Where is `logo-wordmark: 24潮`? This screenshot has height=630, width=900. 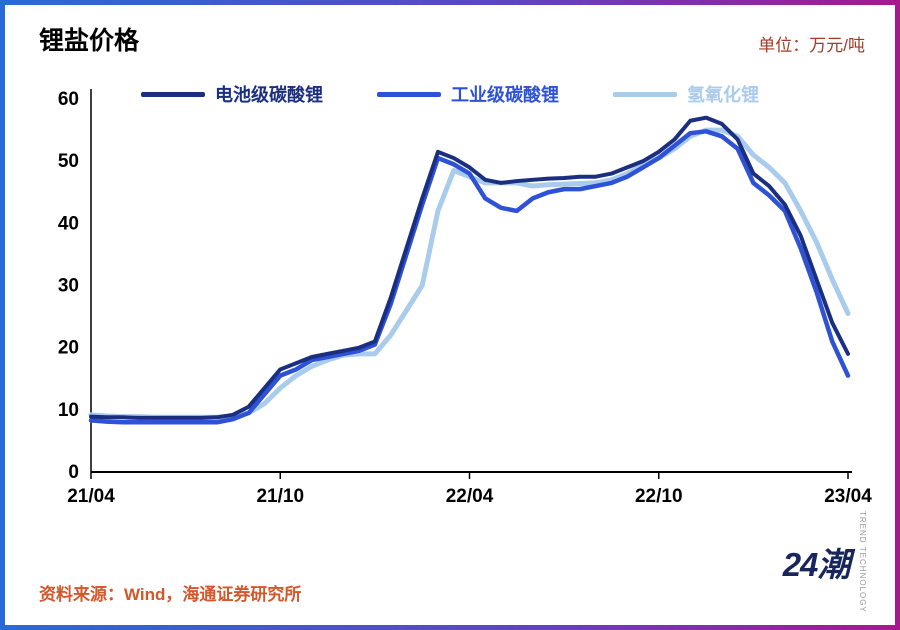
logo-wordmark: 24潮 is located at coordinates (816, 565).